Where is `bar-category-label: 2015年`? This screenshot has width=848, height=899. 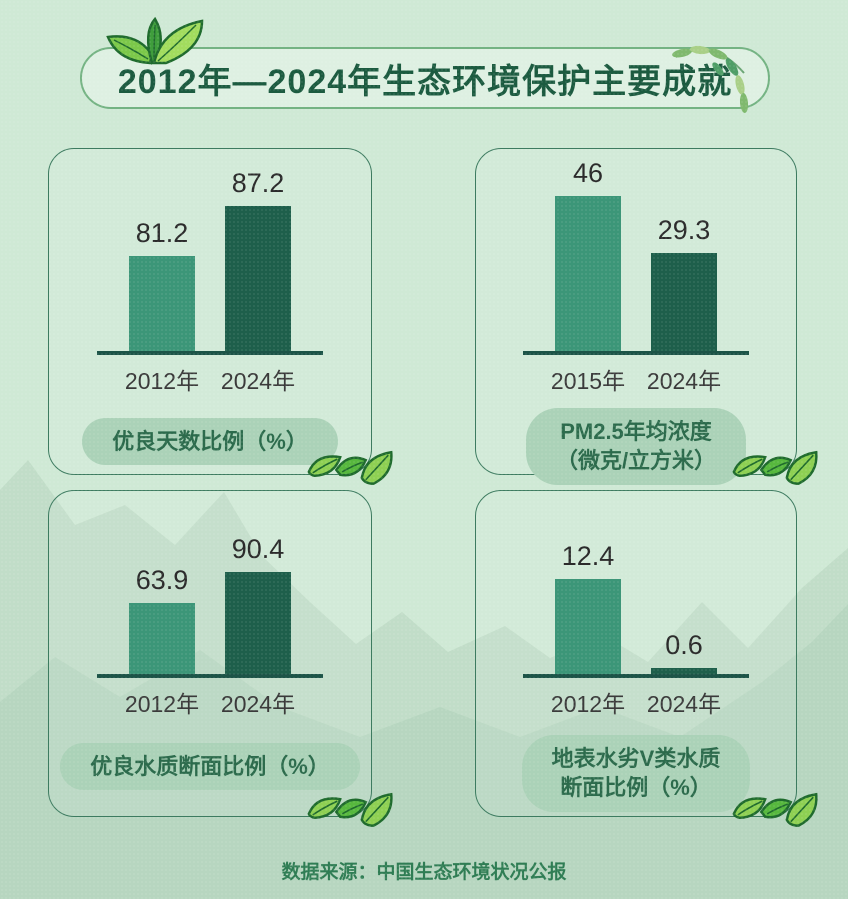
bar-category-label: 2015年 is located at coordinates (588, 381).